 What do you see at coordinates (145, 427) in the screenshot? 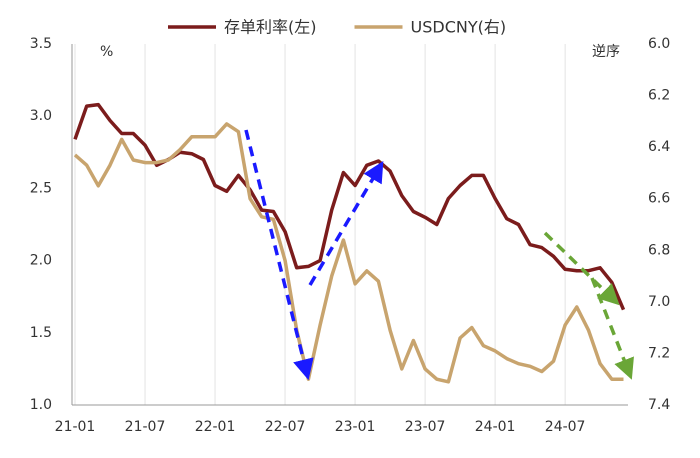
I see `x-tick-label: 21-07` at bounding box center [145, 427].